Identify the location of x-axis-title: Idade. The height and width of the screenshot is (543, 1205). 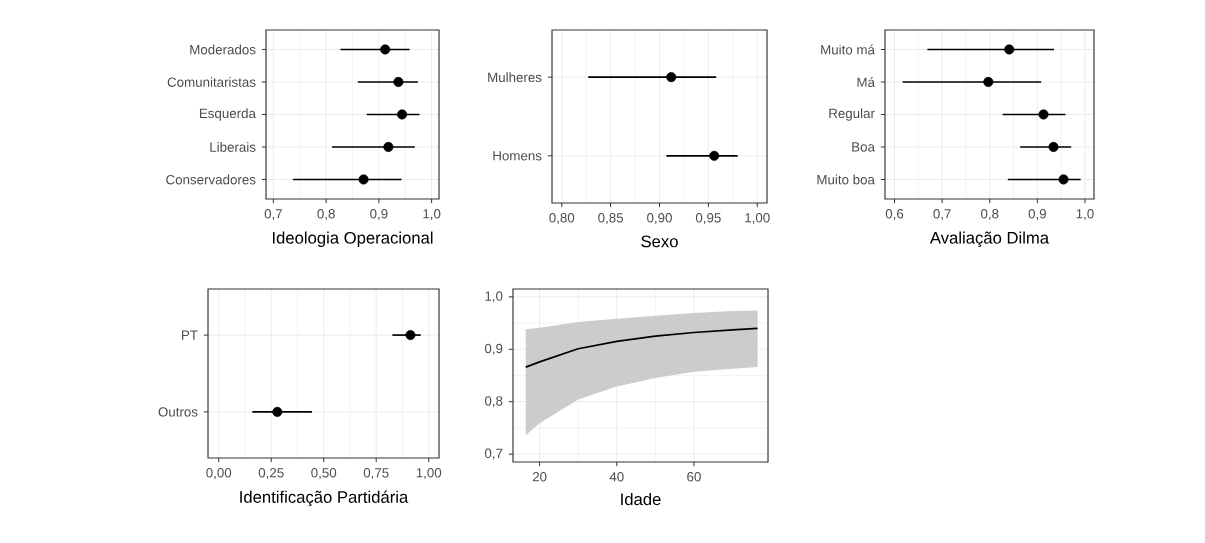
(641, 499).